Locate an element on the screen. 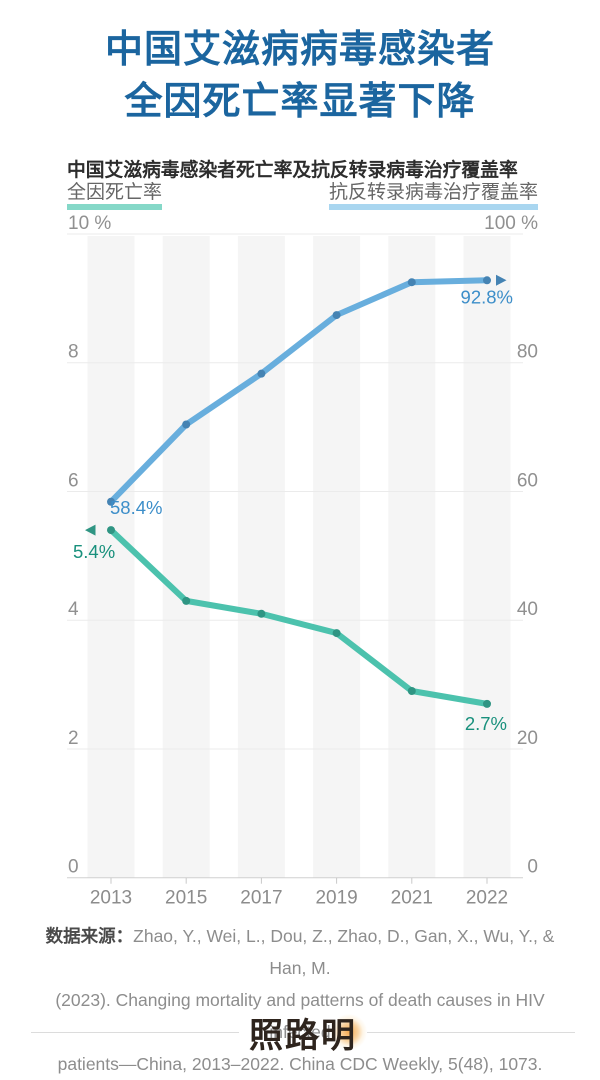 The image size is (600, 1080). page-title: 中国艾滋病病毒感染者 全因死亡率显著下降 is located at coordinates (300, 76).